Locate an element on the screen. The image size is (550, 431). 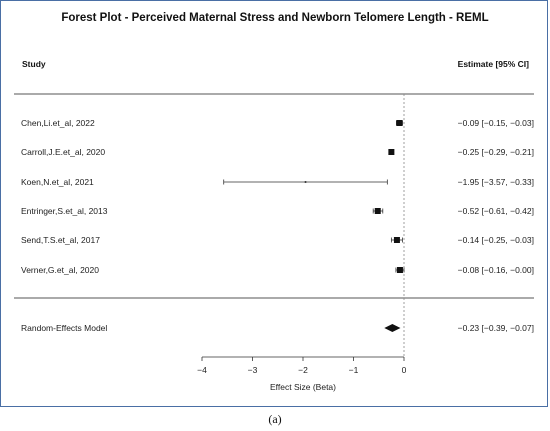
x-tick-label: −2 is located at coordinates (303, 370).